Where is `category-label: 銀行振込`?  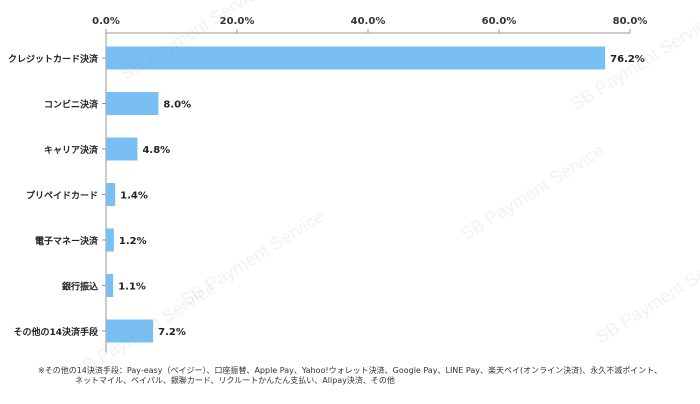 category-label: 銀行振込 is located at coordinates (80, 287).